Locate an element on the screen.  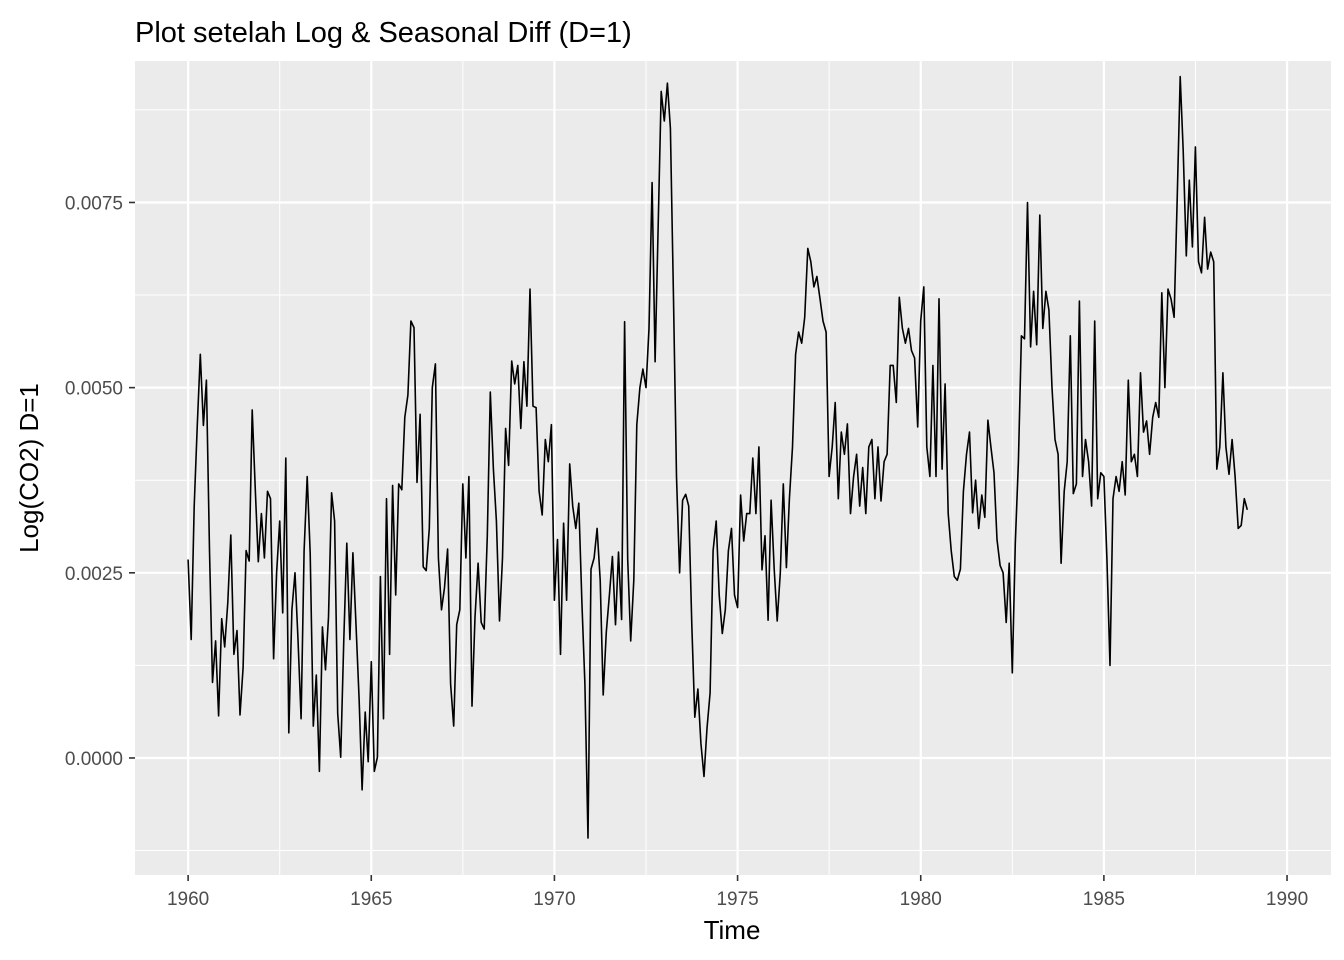
y-tick-label: 0.0000 is located at coordinates (94, 759).